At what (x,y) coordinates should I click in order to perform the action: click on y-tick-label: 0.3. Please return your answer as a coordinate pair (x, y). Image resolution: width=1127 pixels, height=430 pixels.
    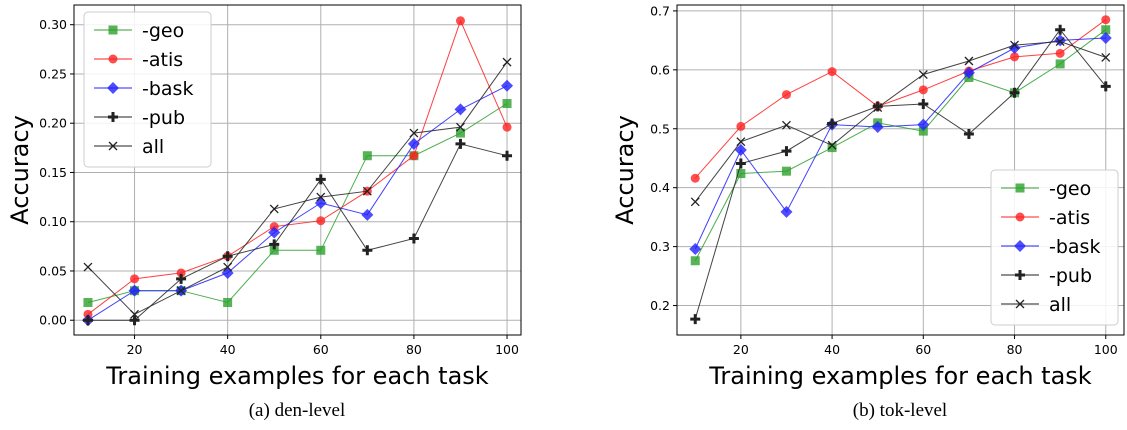
    Looking at the image, I should click on (660, 246).